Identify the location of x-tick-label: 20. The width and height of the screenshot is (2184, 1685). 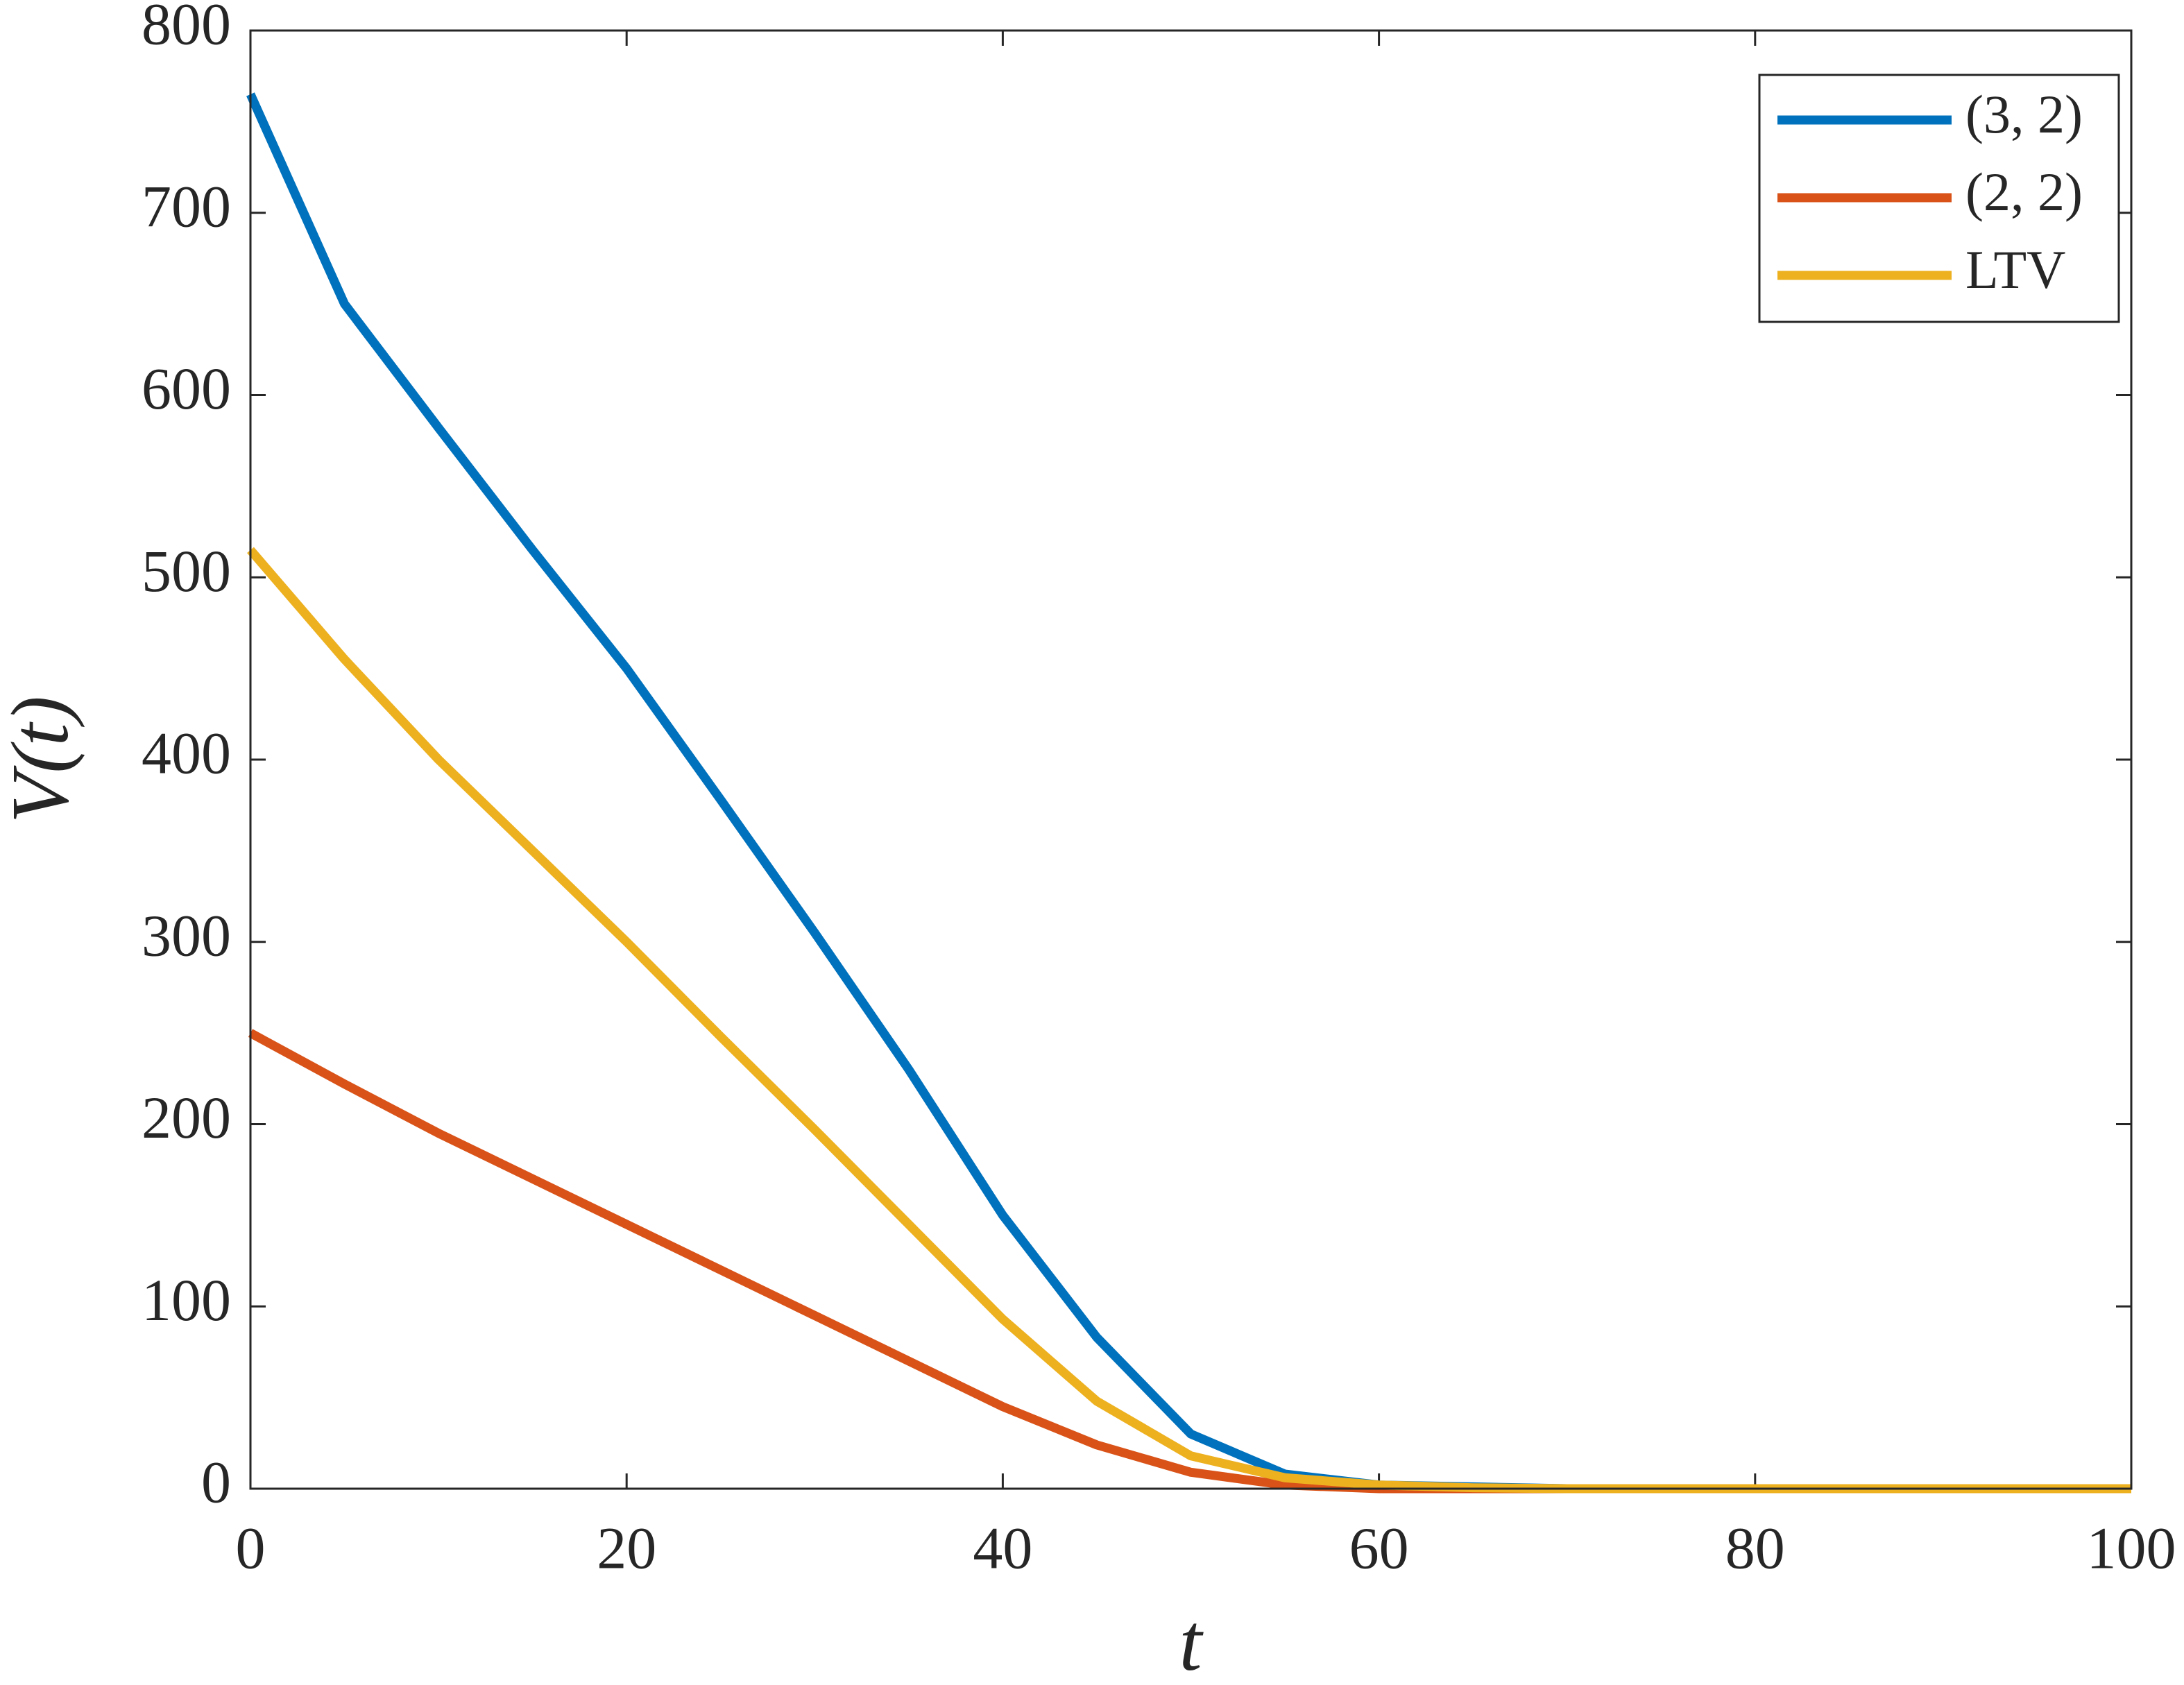
(626, 1549).